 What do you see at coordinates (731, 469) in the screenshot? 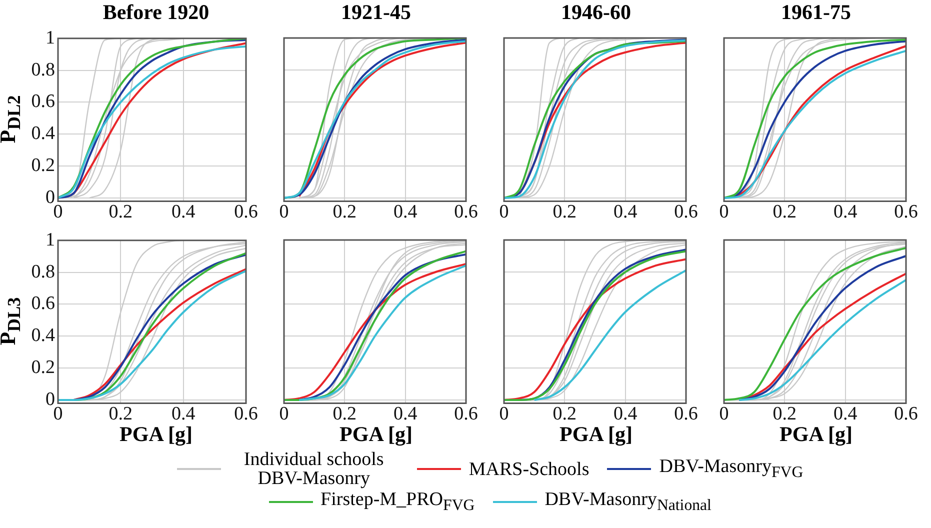
I see `legend-label: DBV-Masonry$_{FVG}$` at bounding box center [731, 469].